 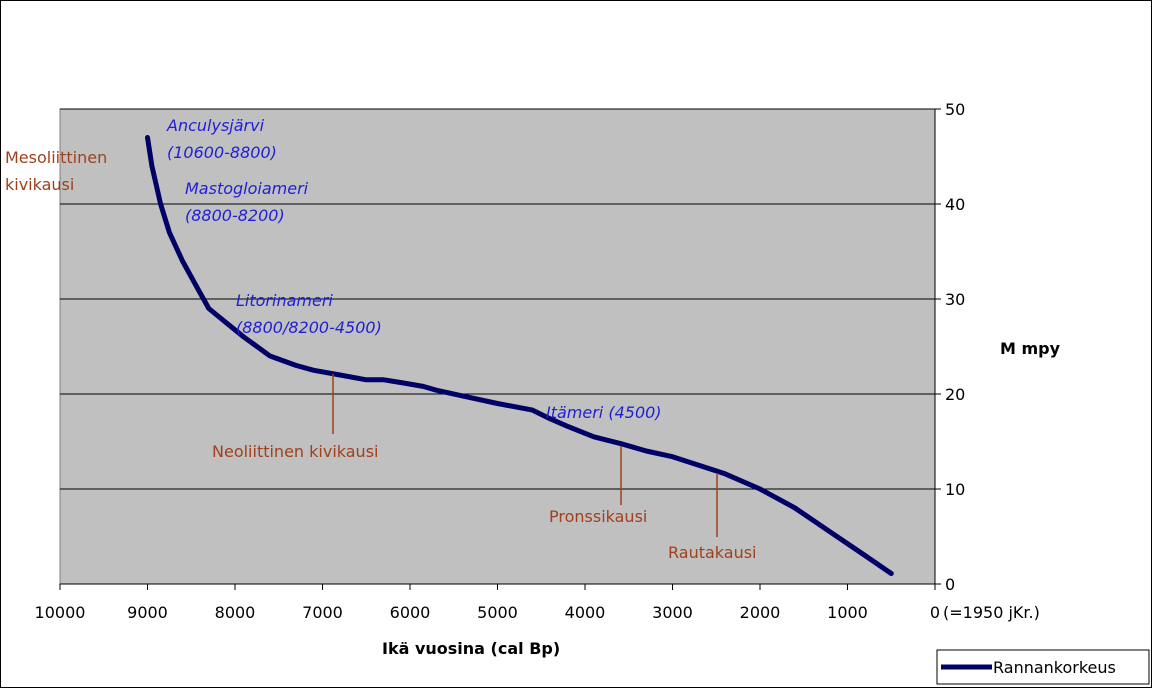 What do you see at coordinates (222, 152) in the screenshot?
I see `annotation-anculus-line2: (10600-8800)` at bounding box center [222, 152].